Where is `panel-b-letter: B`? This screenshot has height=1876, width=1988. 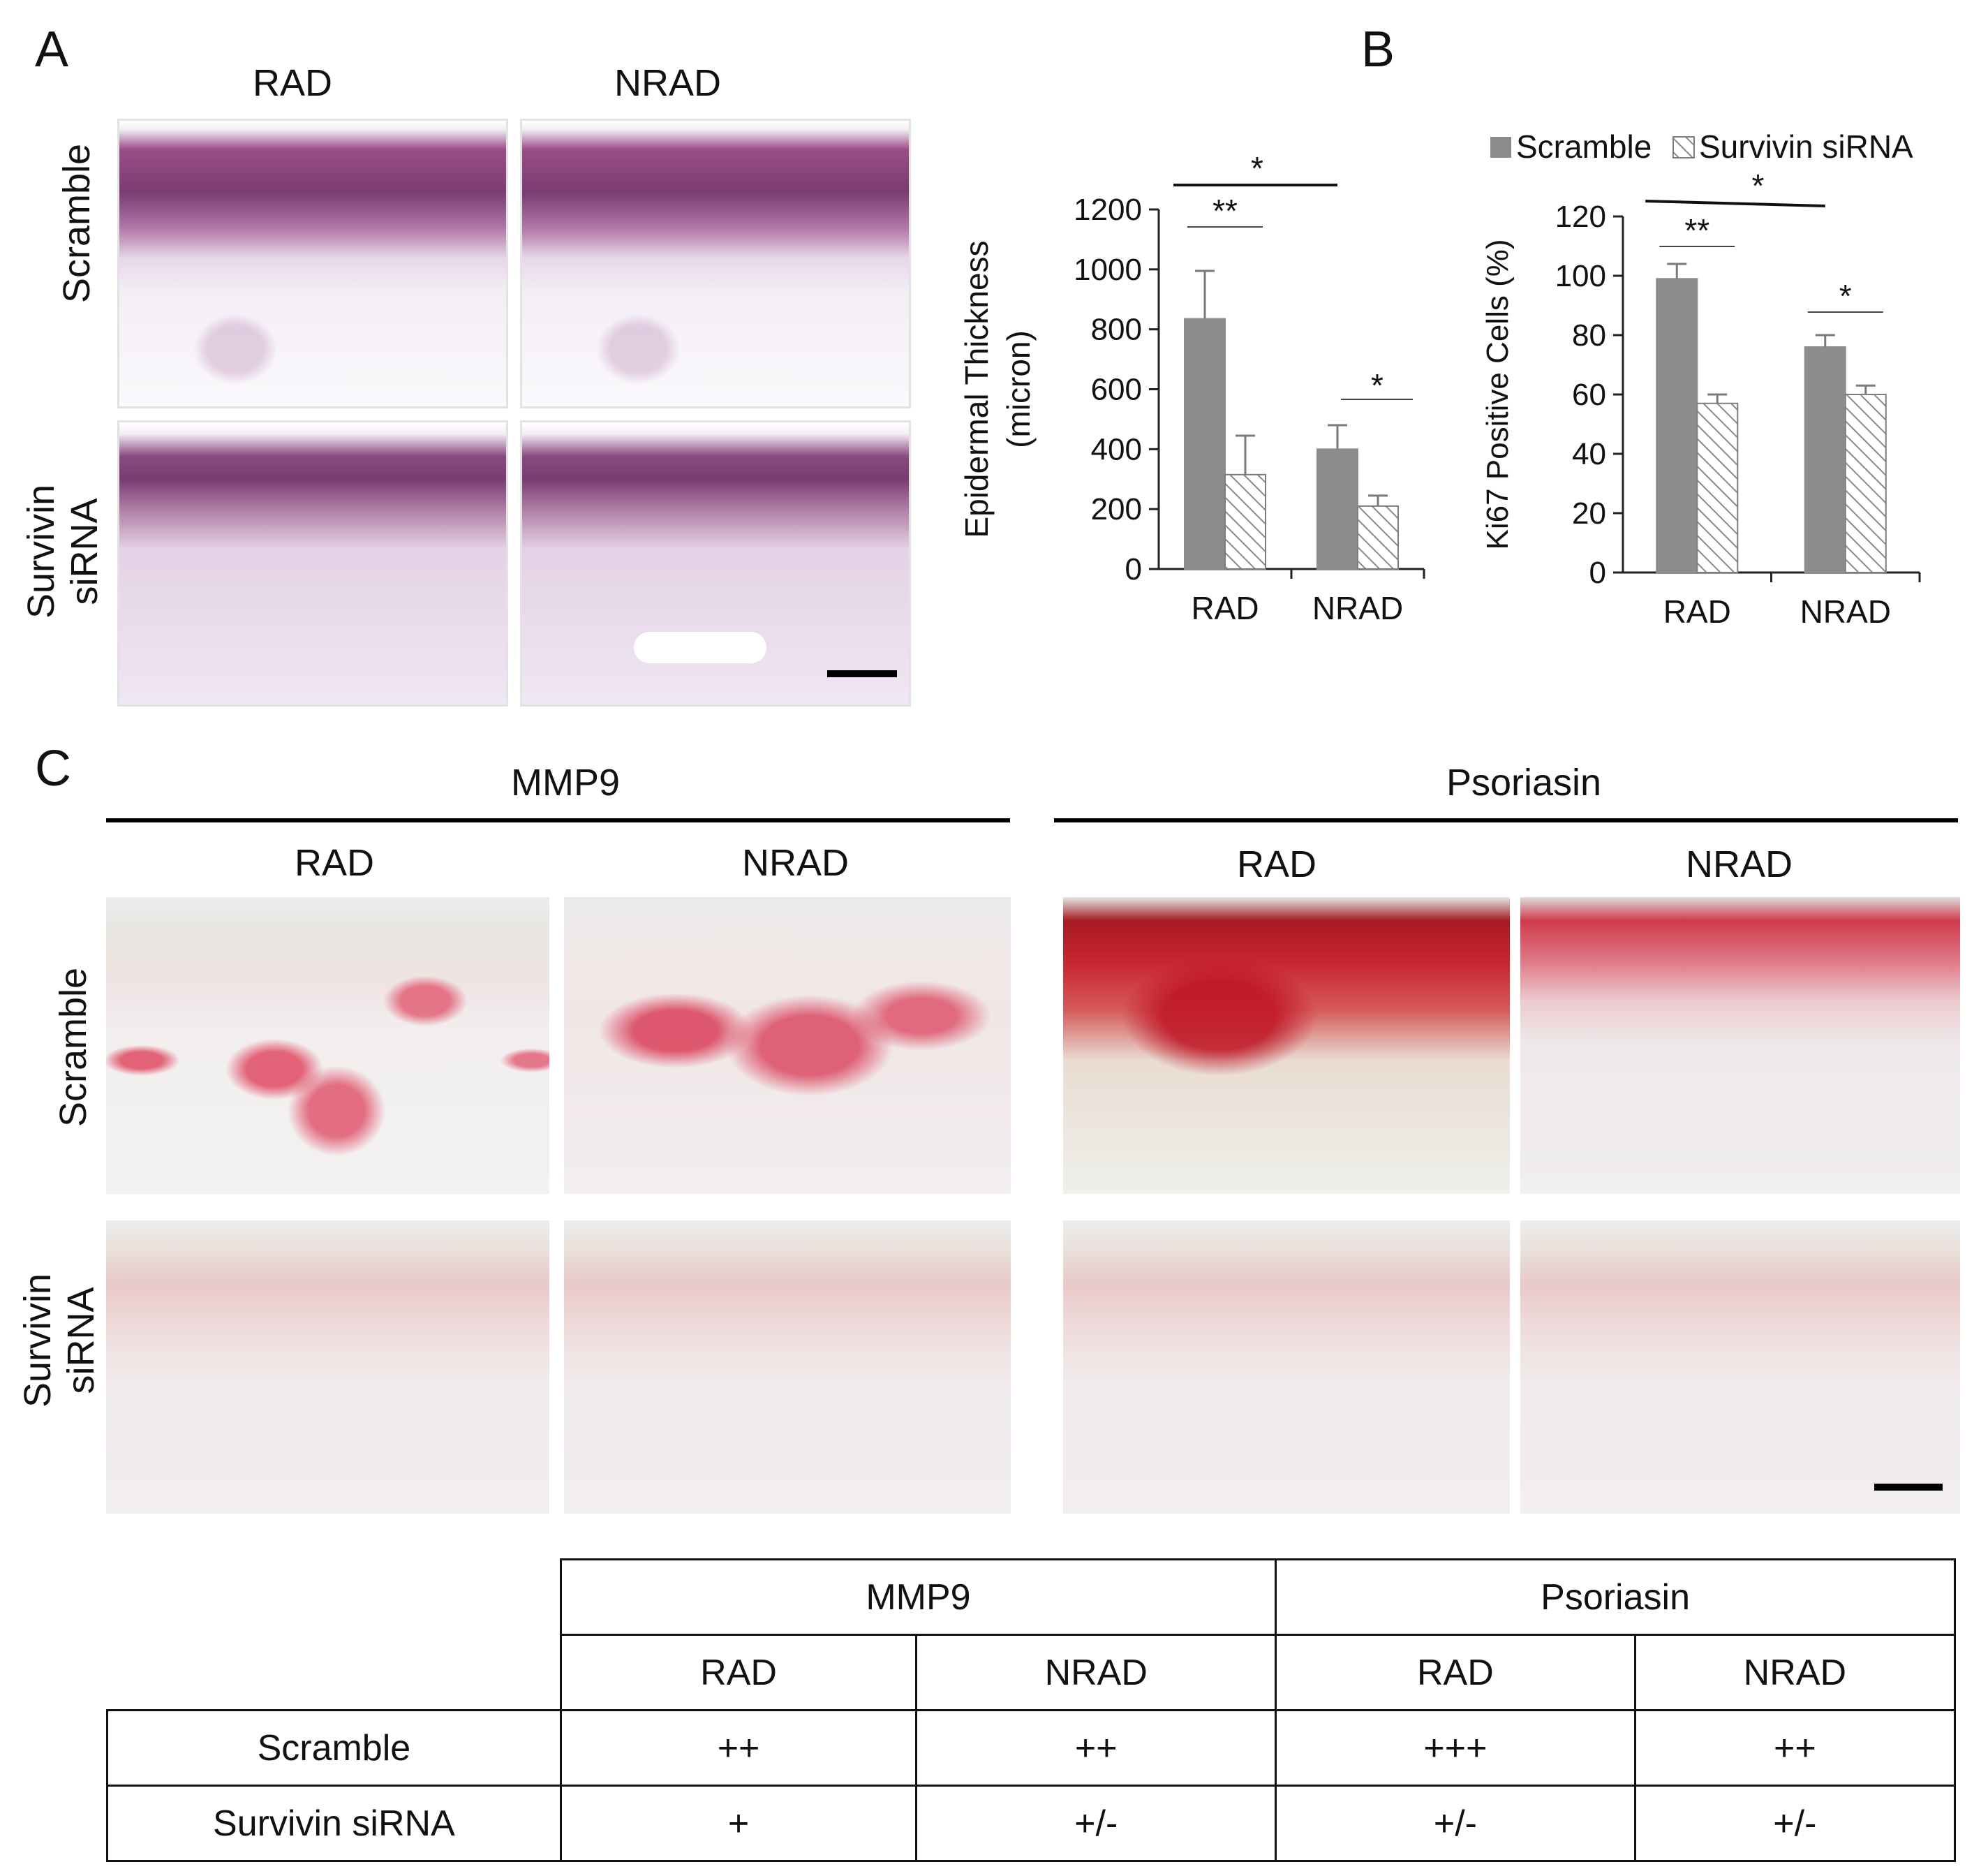 panel-b-letter: B is located at coordinates (1378, 50).